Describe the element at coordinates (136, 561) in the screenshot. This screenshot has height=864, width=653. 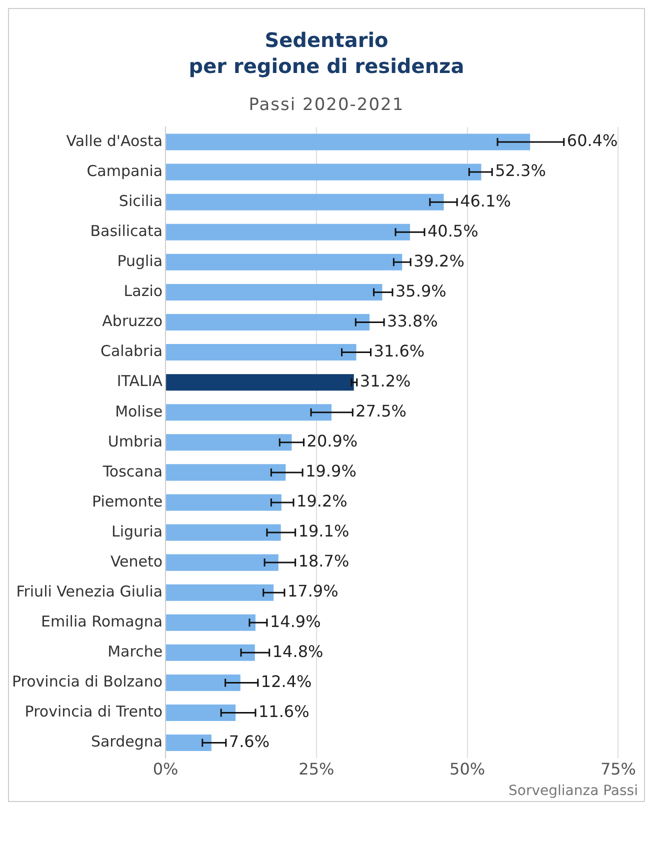
I see `y-tick-label: Veneto` at that location.